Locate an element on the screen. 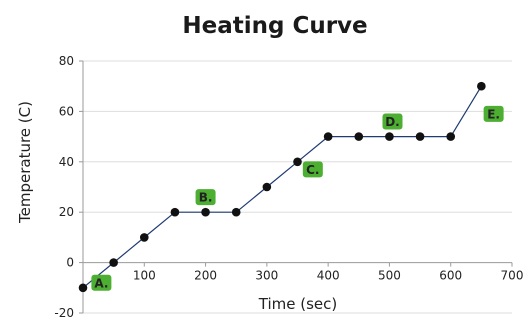 This screenshot has width=527, height=320. annotation-label: C. is located at coordinates (312, 170).